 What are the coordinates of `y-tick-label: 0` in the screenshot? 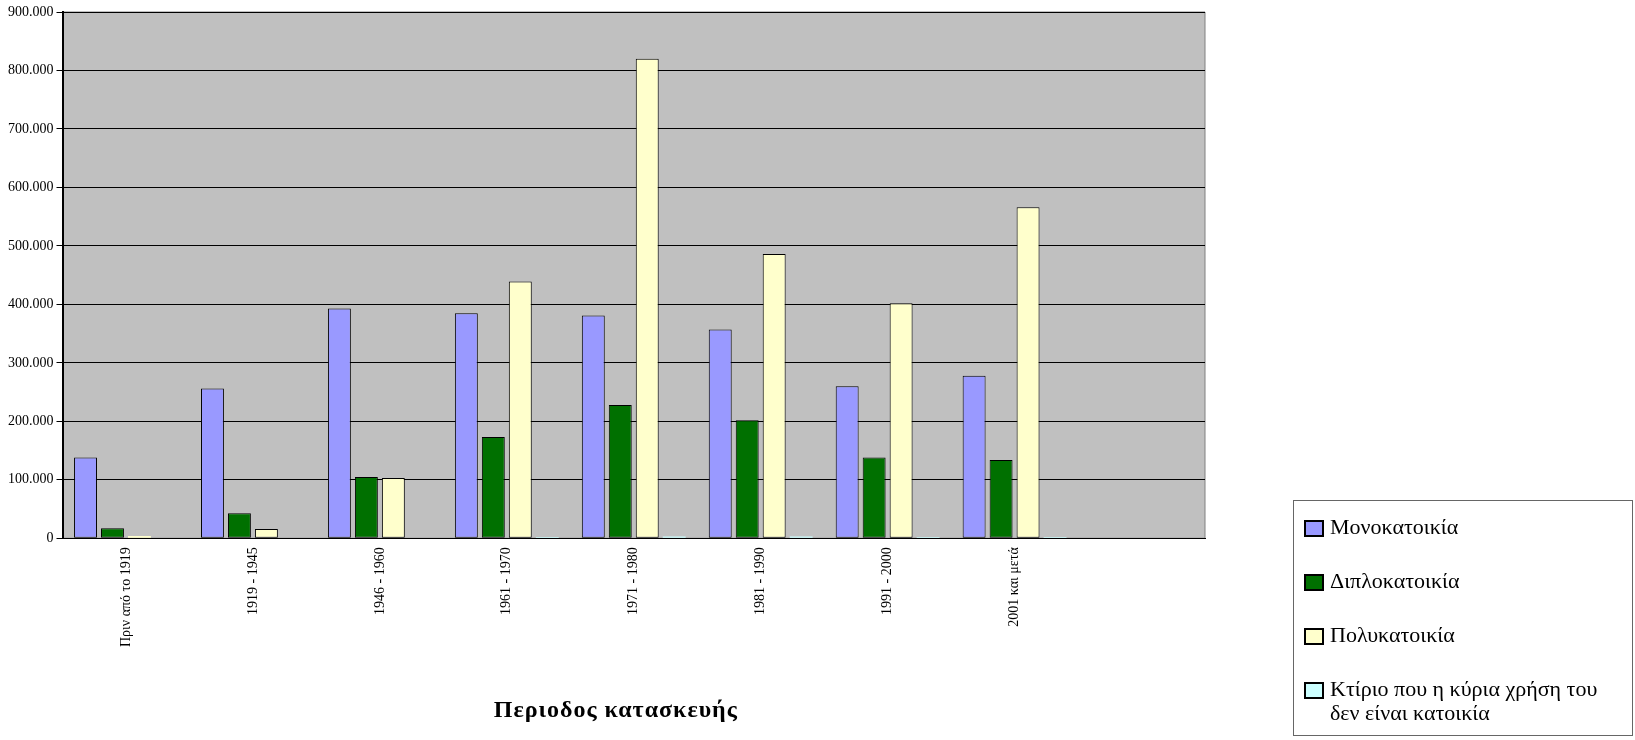 It's located at (50, 537).